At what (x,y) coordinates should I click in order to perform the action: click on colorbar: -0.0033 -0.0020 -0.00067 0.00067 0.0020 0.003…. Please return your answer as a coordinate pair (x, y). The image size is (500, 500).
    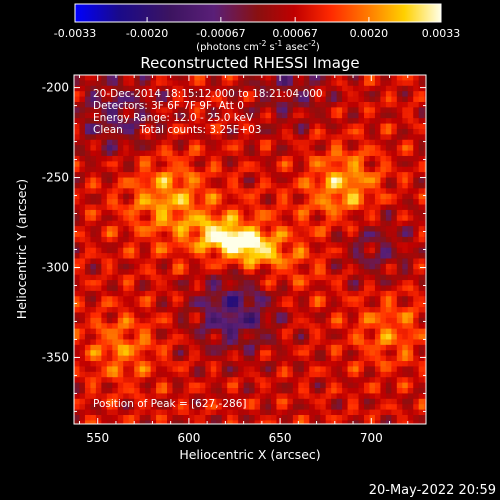
    Looking at the image, I should click on (257, 28).